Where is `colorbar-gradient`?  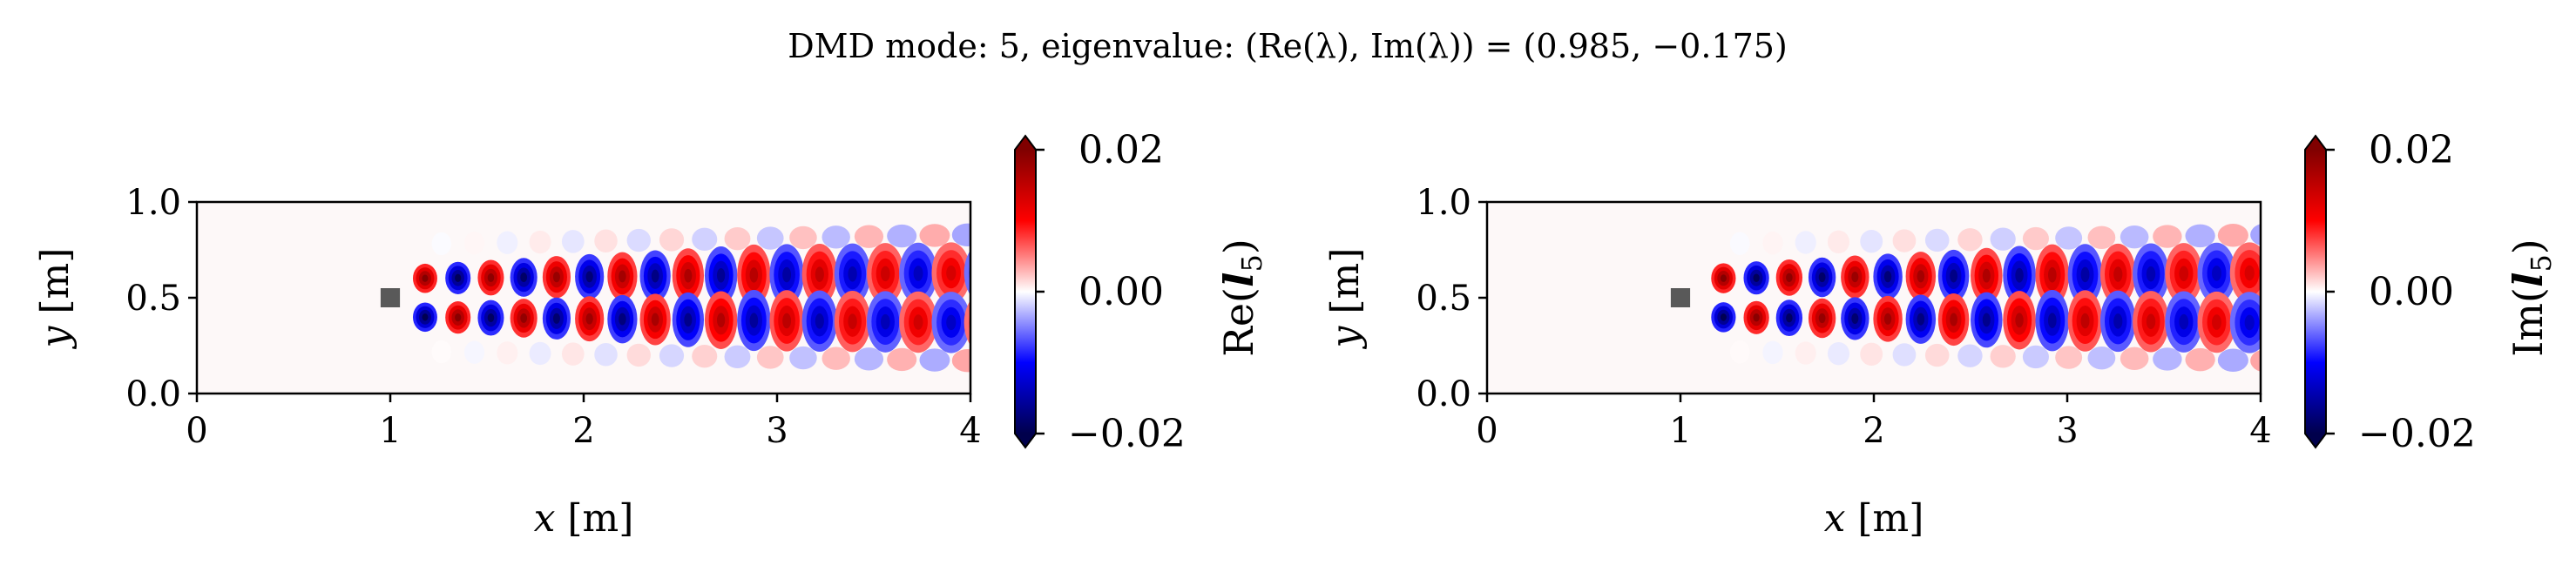 colorbar-gradient is located at coordinates (2315, 292).